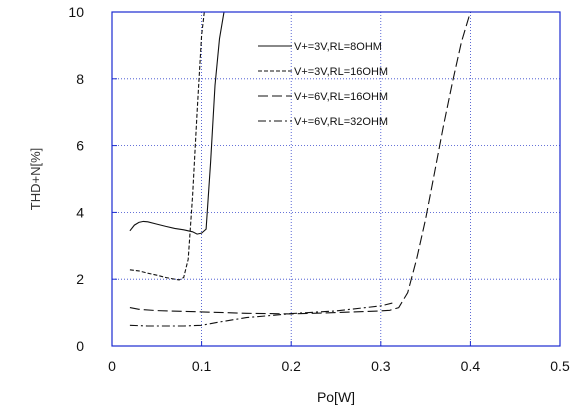  I want to click on y-tick-label: 10, so click(76, 12).